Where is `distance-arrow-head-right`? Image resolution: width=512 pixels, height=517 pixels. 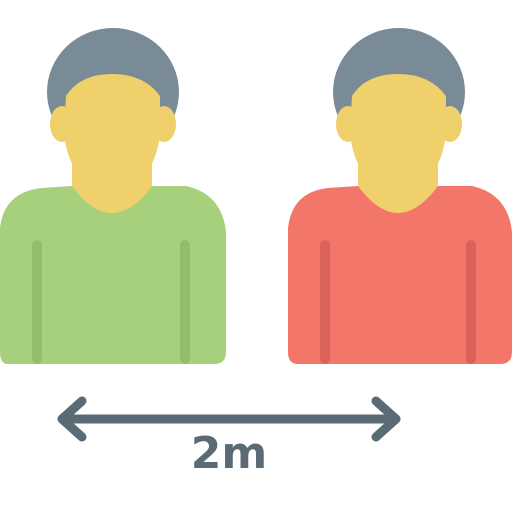
distance-arrow-head-right is located at coordinates (386, 419).